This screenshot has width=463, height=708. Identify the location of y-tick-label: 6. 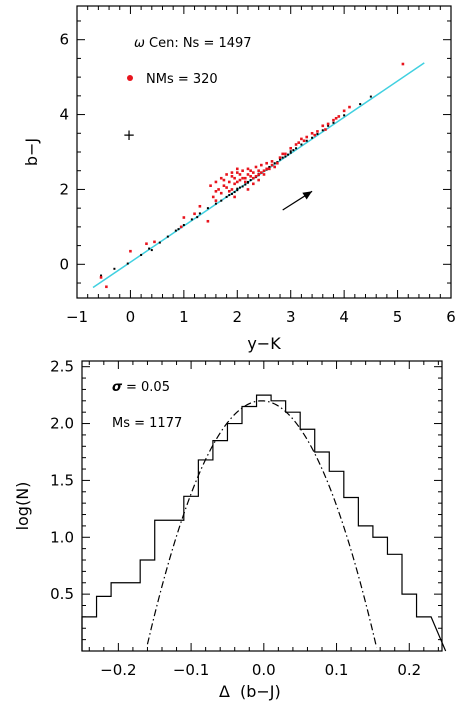
(64, 40).